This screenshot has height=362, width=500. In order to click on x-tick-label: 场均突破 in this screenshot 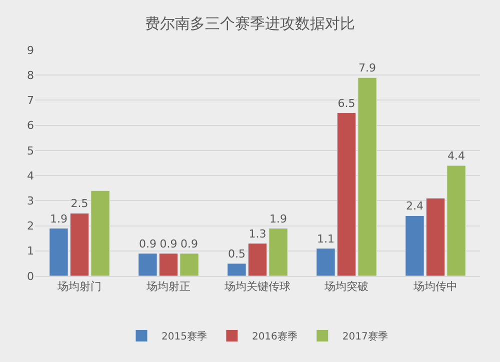, I will do `click(346, 287)`.